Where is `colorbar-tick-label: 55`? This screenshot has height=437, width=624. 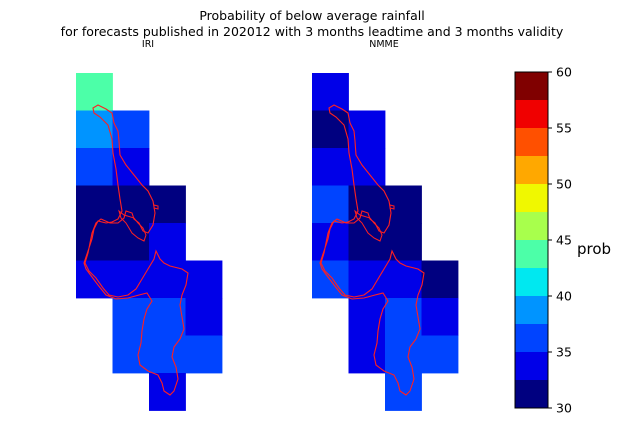
colorbar-tick-label: 55 is located at coordinates (564, 128).